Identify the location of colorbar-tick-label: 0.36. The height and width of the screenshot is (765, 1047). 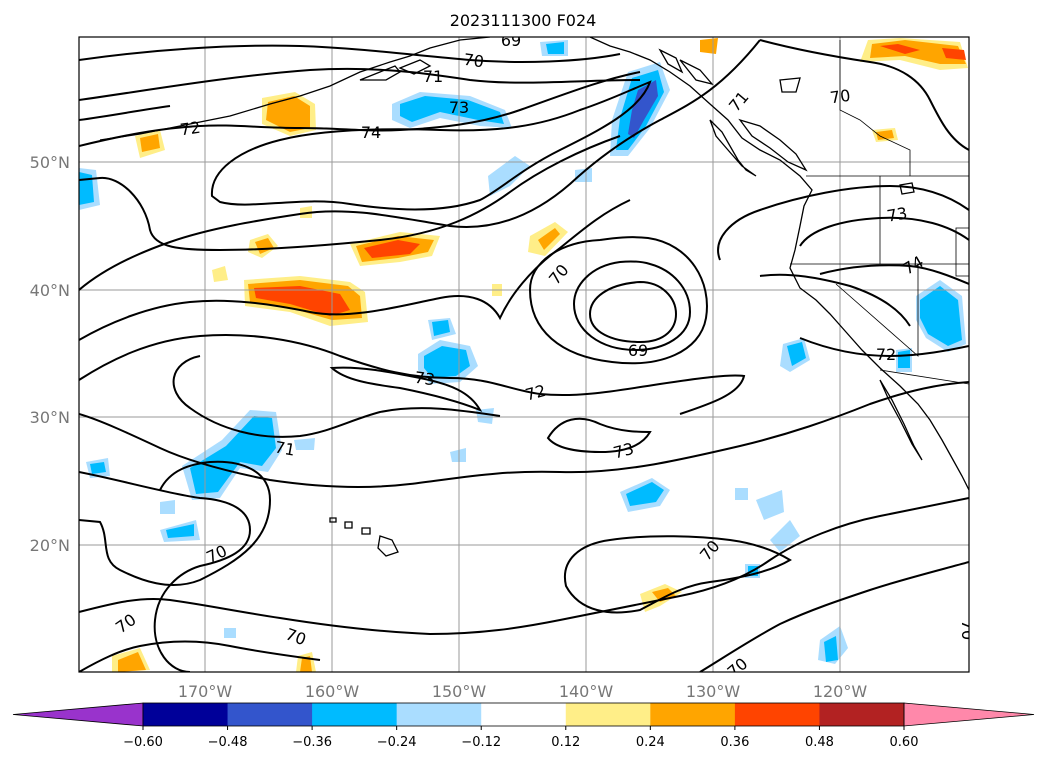
(734, 742).